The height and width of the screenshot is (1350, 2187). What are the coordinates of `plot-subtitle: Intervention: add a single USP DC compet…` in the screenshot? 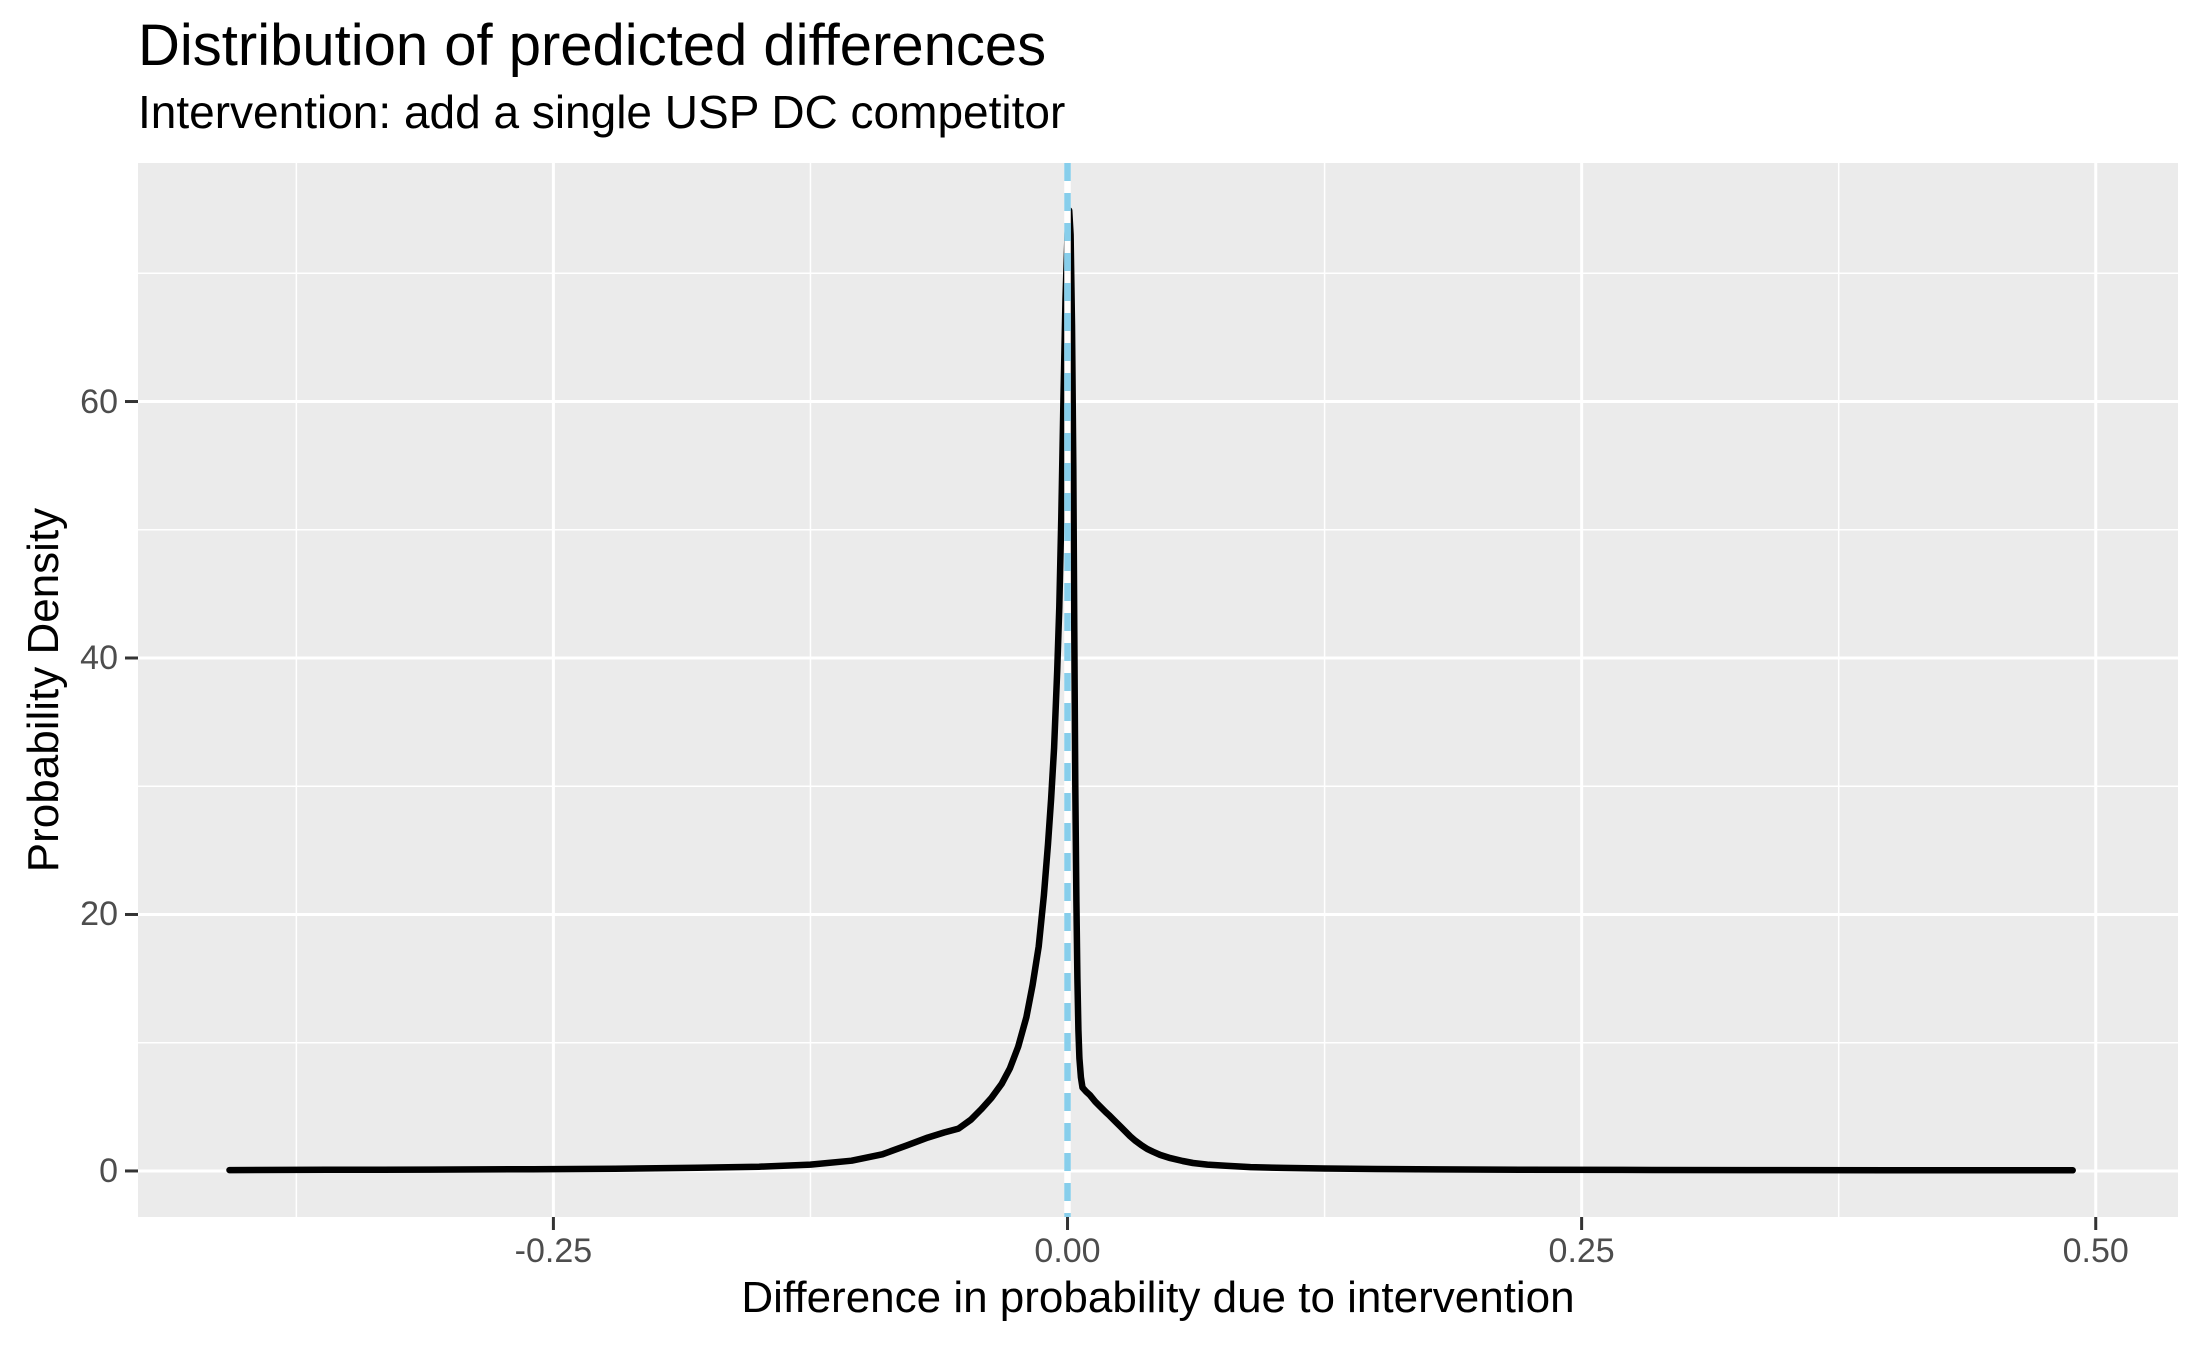 It's located at (602, 112).